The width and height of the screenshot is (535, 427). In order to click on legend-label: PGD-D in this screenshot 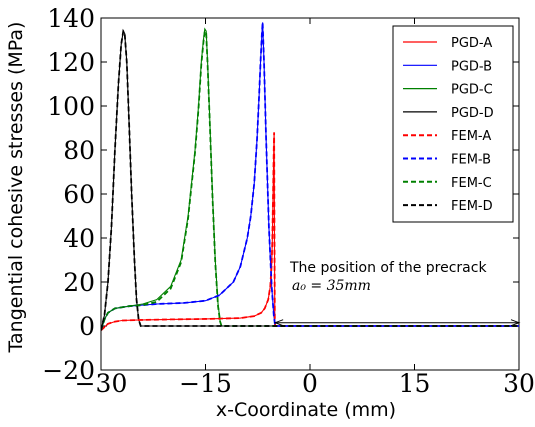, I will do `click(472, 113)`.